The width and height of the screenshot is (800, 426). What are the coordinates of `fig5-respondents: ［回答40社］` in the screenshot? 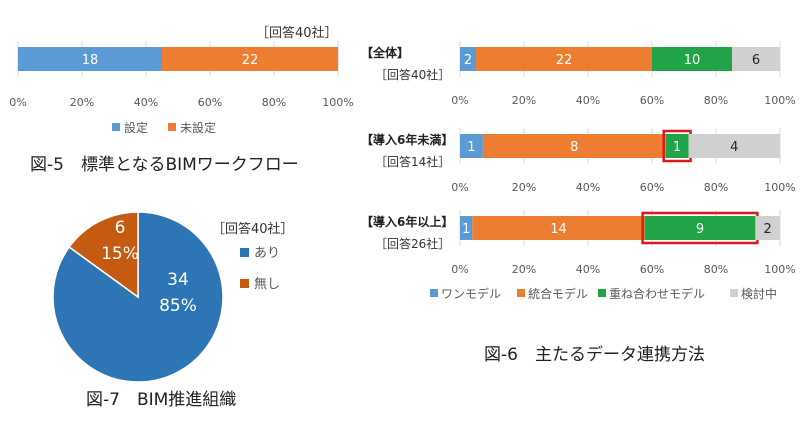 It's located at (297, 33).